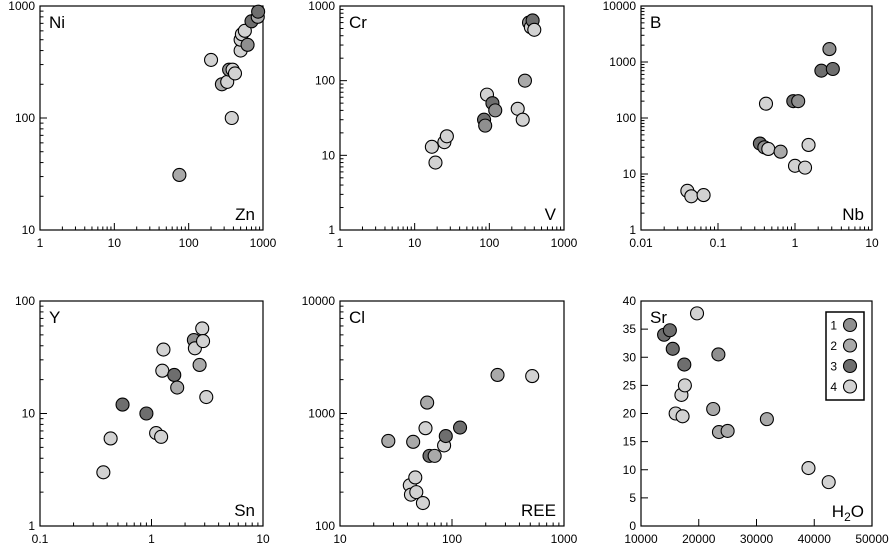 The height and width of the screenshot is (543, 895). Describe the element at coordinates (845, 356) in the screenshot. I see `legend: 1 2 3 4` at that location.